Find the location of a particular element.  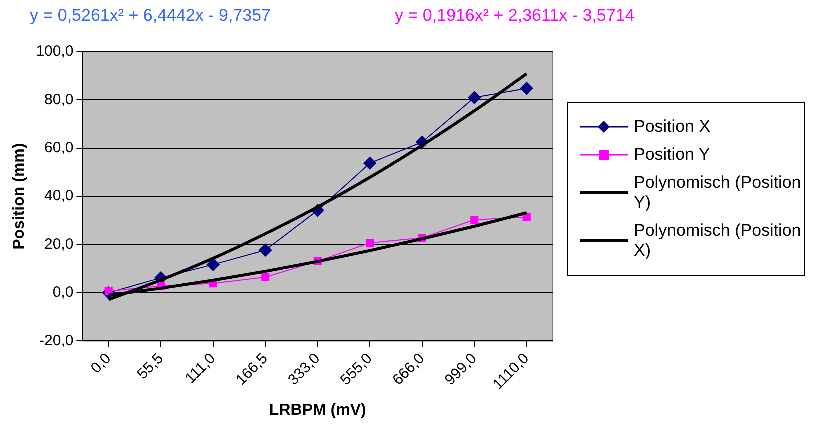

y-axis-title: Position (mm) is located at coordinates (19, 196).